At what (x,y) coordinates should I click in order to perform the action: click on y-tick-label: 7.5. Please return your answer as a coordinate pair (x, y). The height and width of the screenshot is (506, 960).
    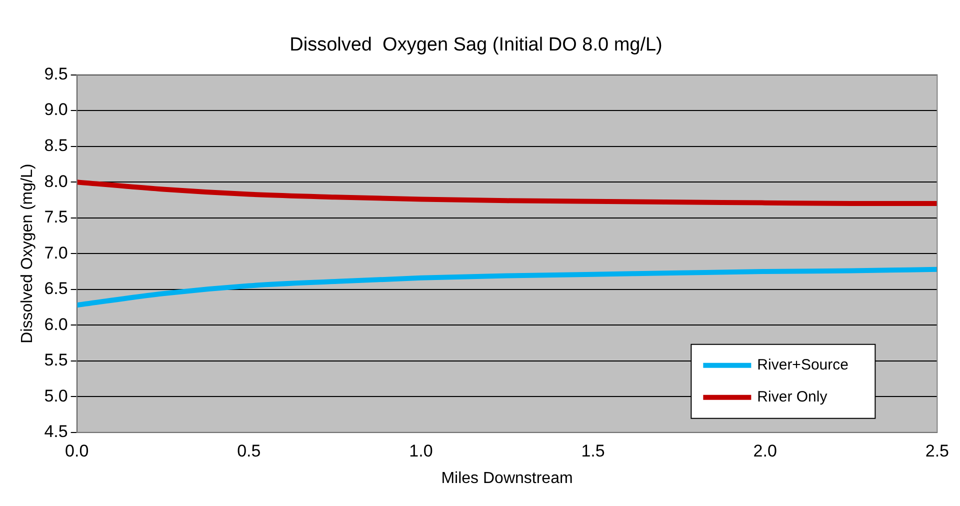
    Looking at the image, I should click on (56, 217).